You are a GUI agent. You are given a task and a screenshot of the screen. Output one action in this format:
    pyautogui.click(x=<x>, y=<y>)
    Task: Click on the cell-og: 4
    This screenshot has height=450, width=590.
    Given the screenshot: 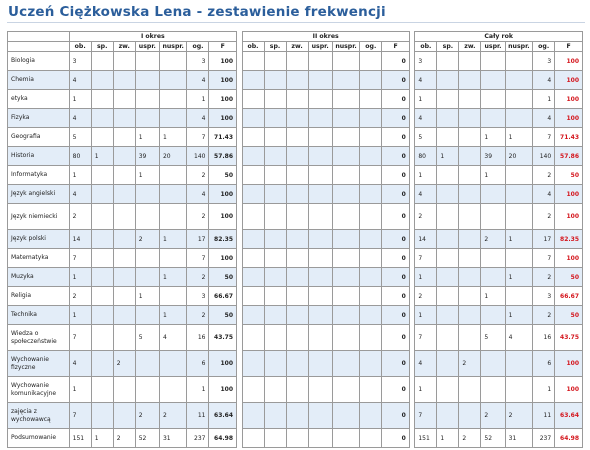 What is the action you would take?
    pyautogui.click(x=198, y=118)
    